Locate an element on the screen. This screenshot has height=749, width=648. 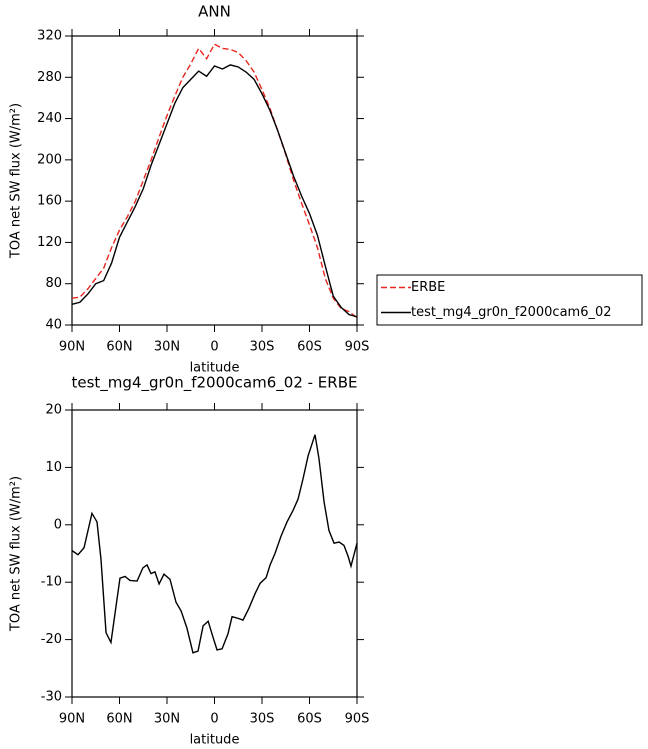
y-tick-label: 240 is located at coordinates (49, 118).